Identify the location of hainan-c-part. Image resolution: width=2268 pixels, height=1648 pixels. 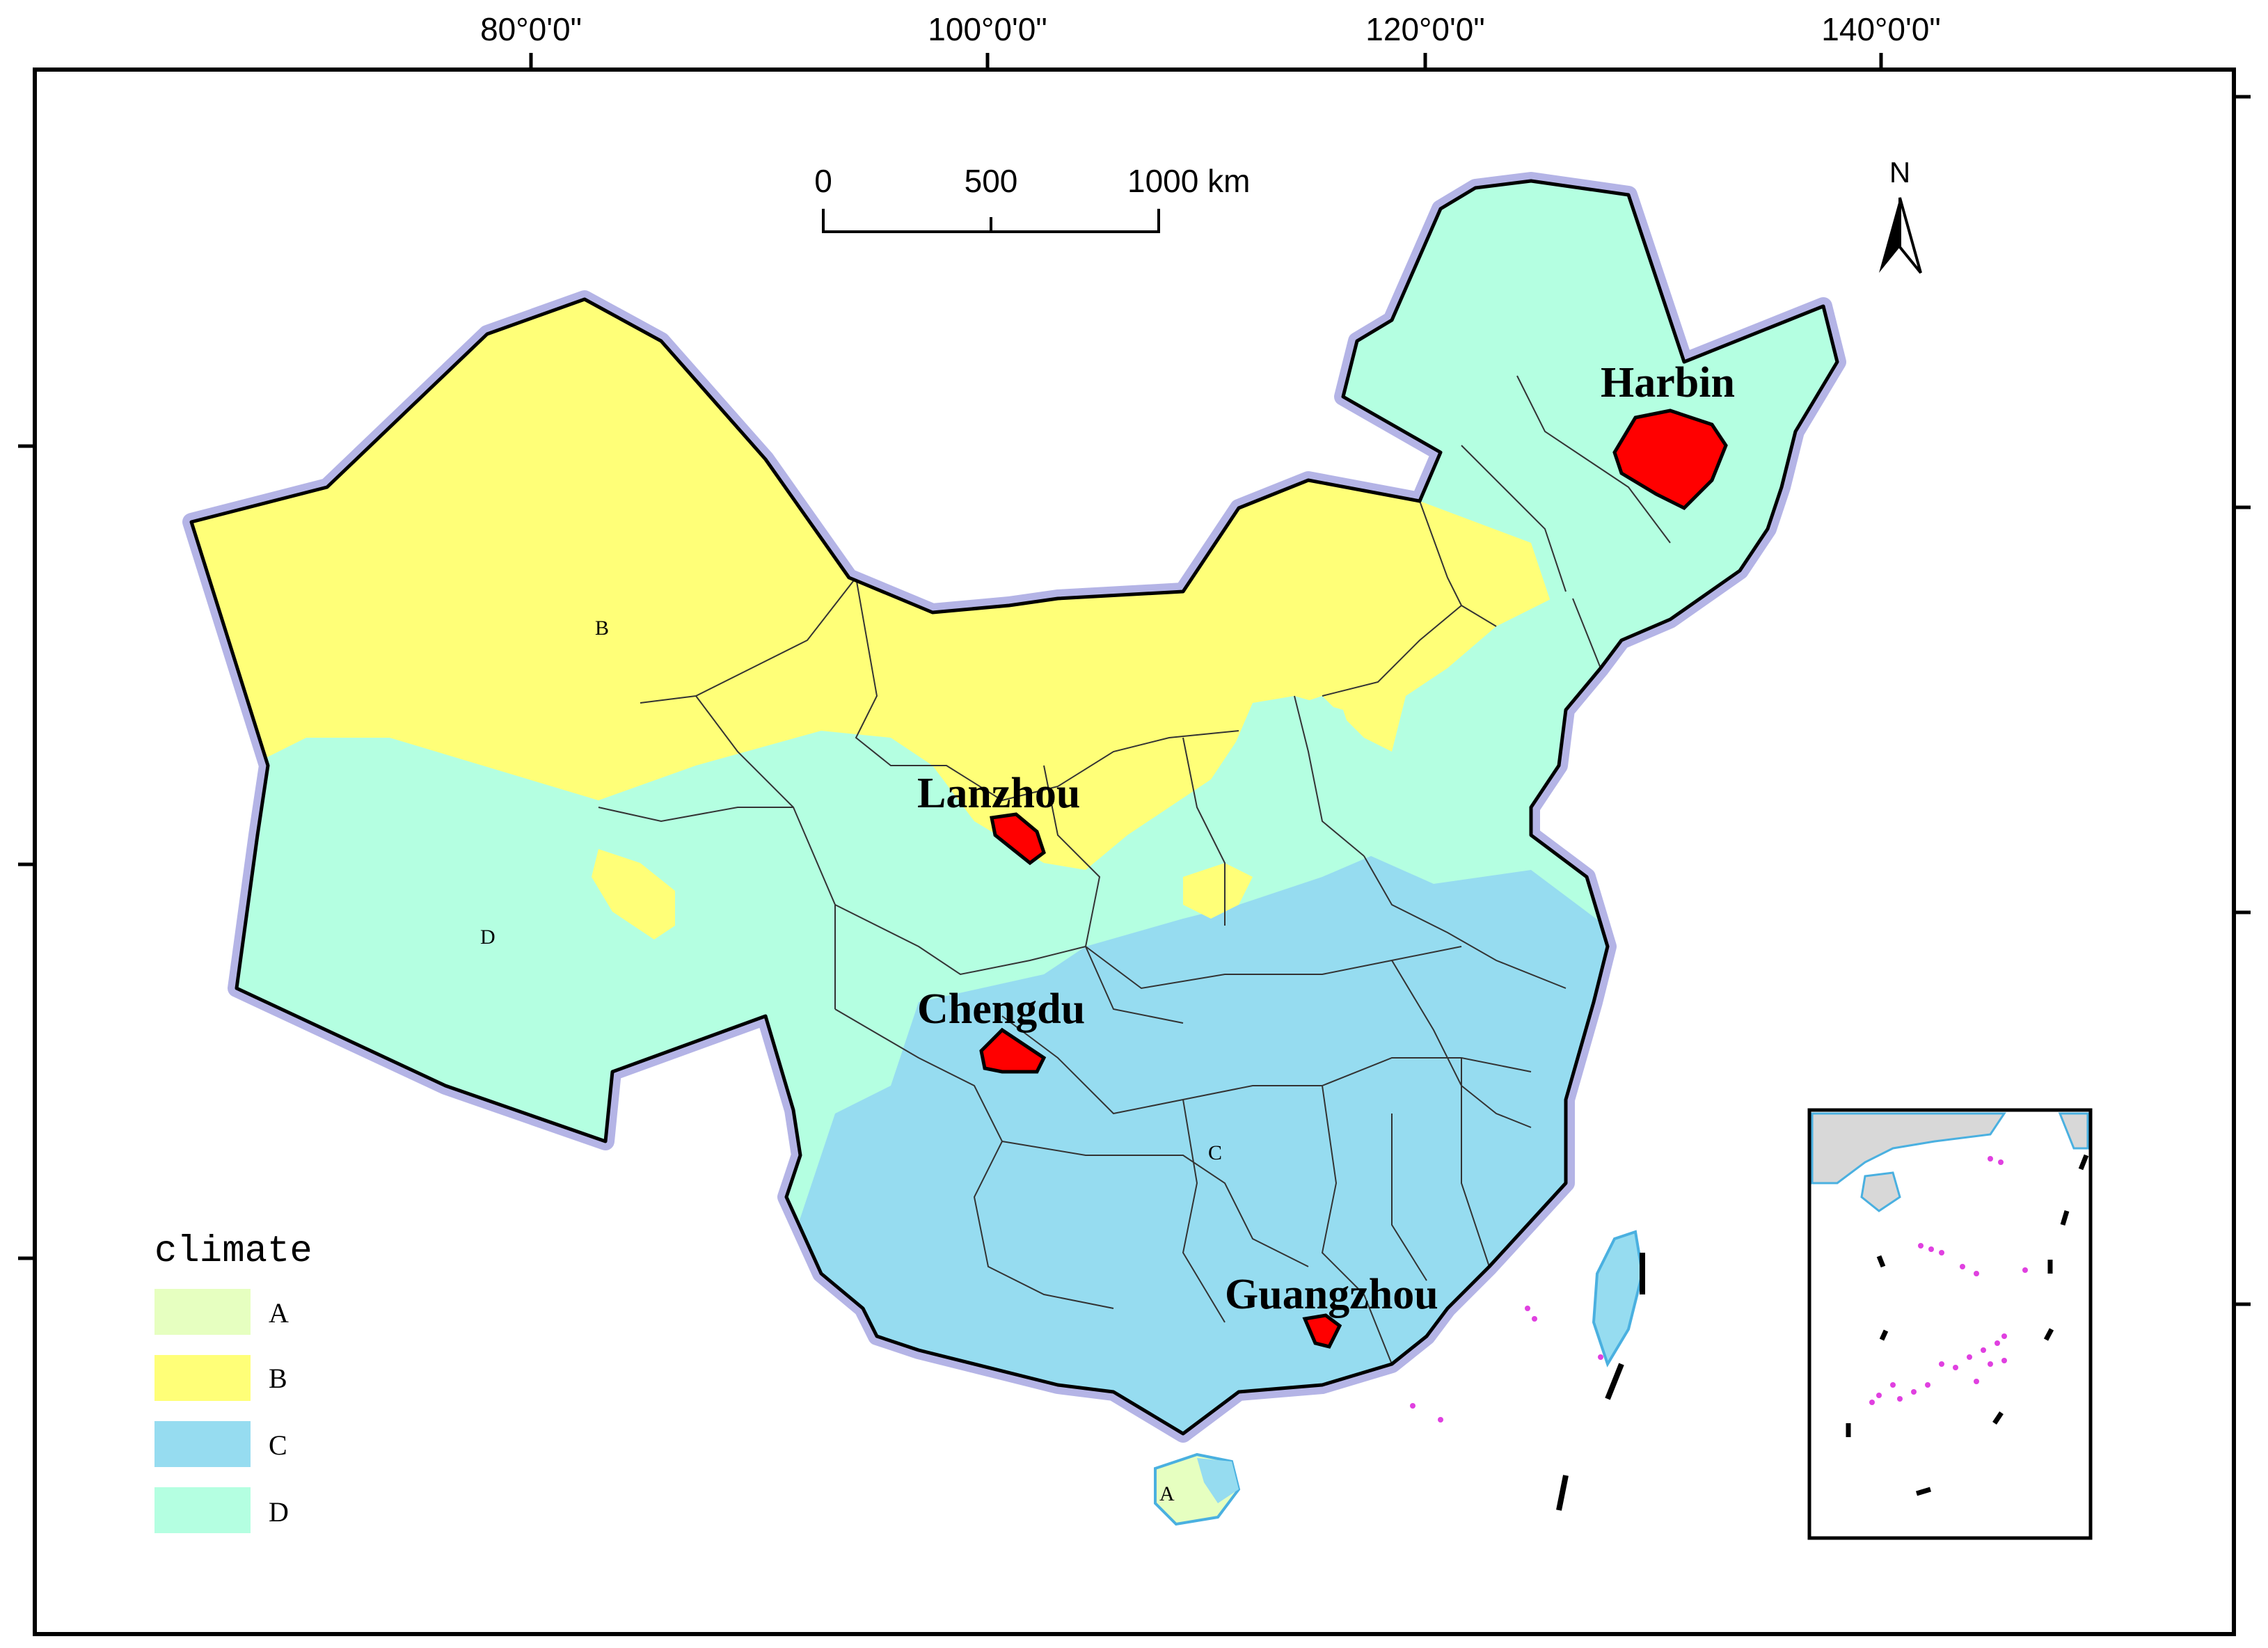
(1218, 1481).